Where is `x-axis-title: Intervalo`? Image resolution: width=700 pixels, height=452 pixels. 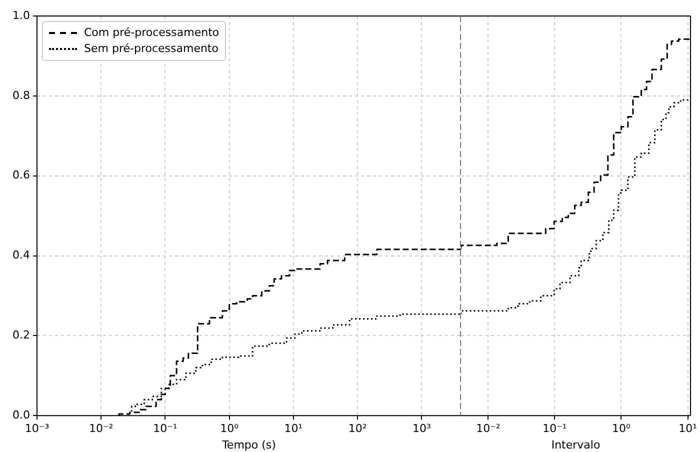 x-axis-title: Intervalo is located at coordinates (575, 445).